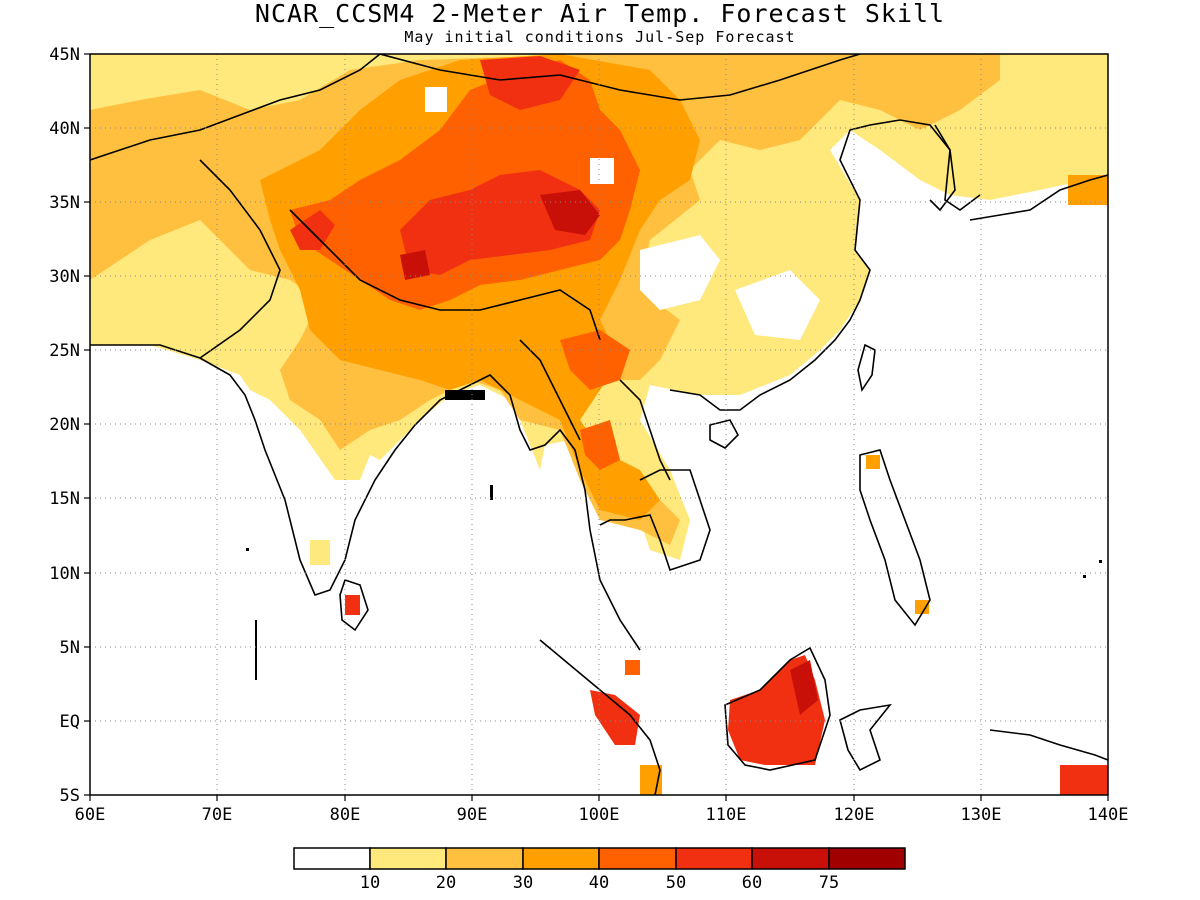 The image size is (1200, 900). Describe the element at coordinates (472, 815) in the screenshot. I see `x-tick-label: 90E` at that location.